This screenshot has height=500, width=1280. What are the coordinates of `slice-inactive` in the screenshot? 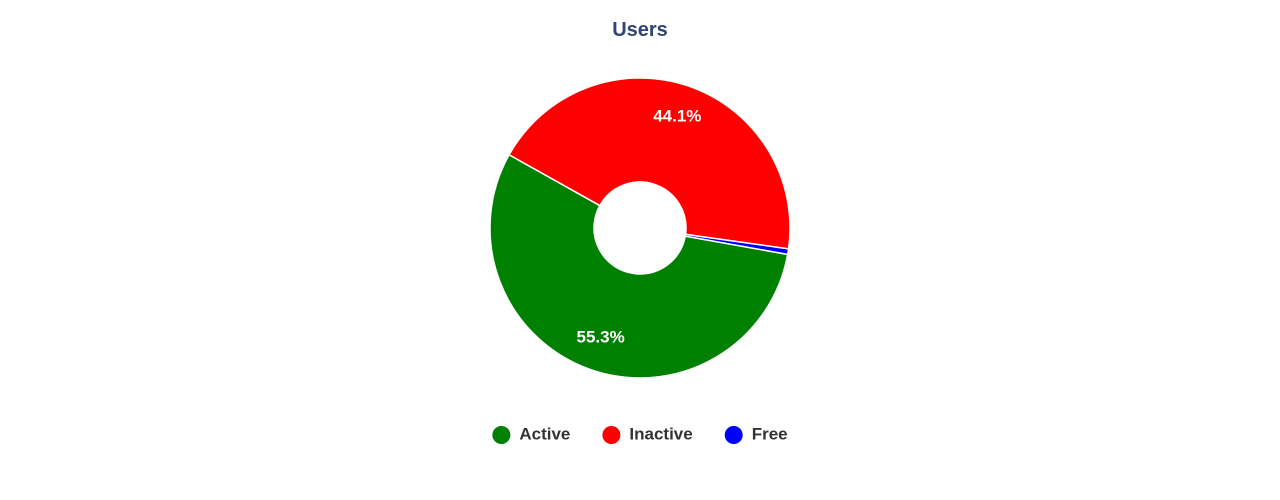 It's located at (649, 163).